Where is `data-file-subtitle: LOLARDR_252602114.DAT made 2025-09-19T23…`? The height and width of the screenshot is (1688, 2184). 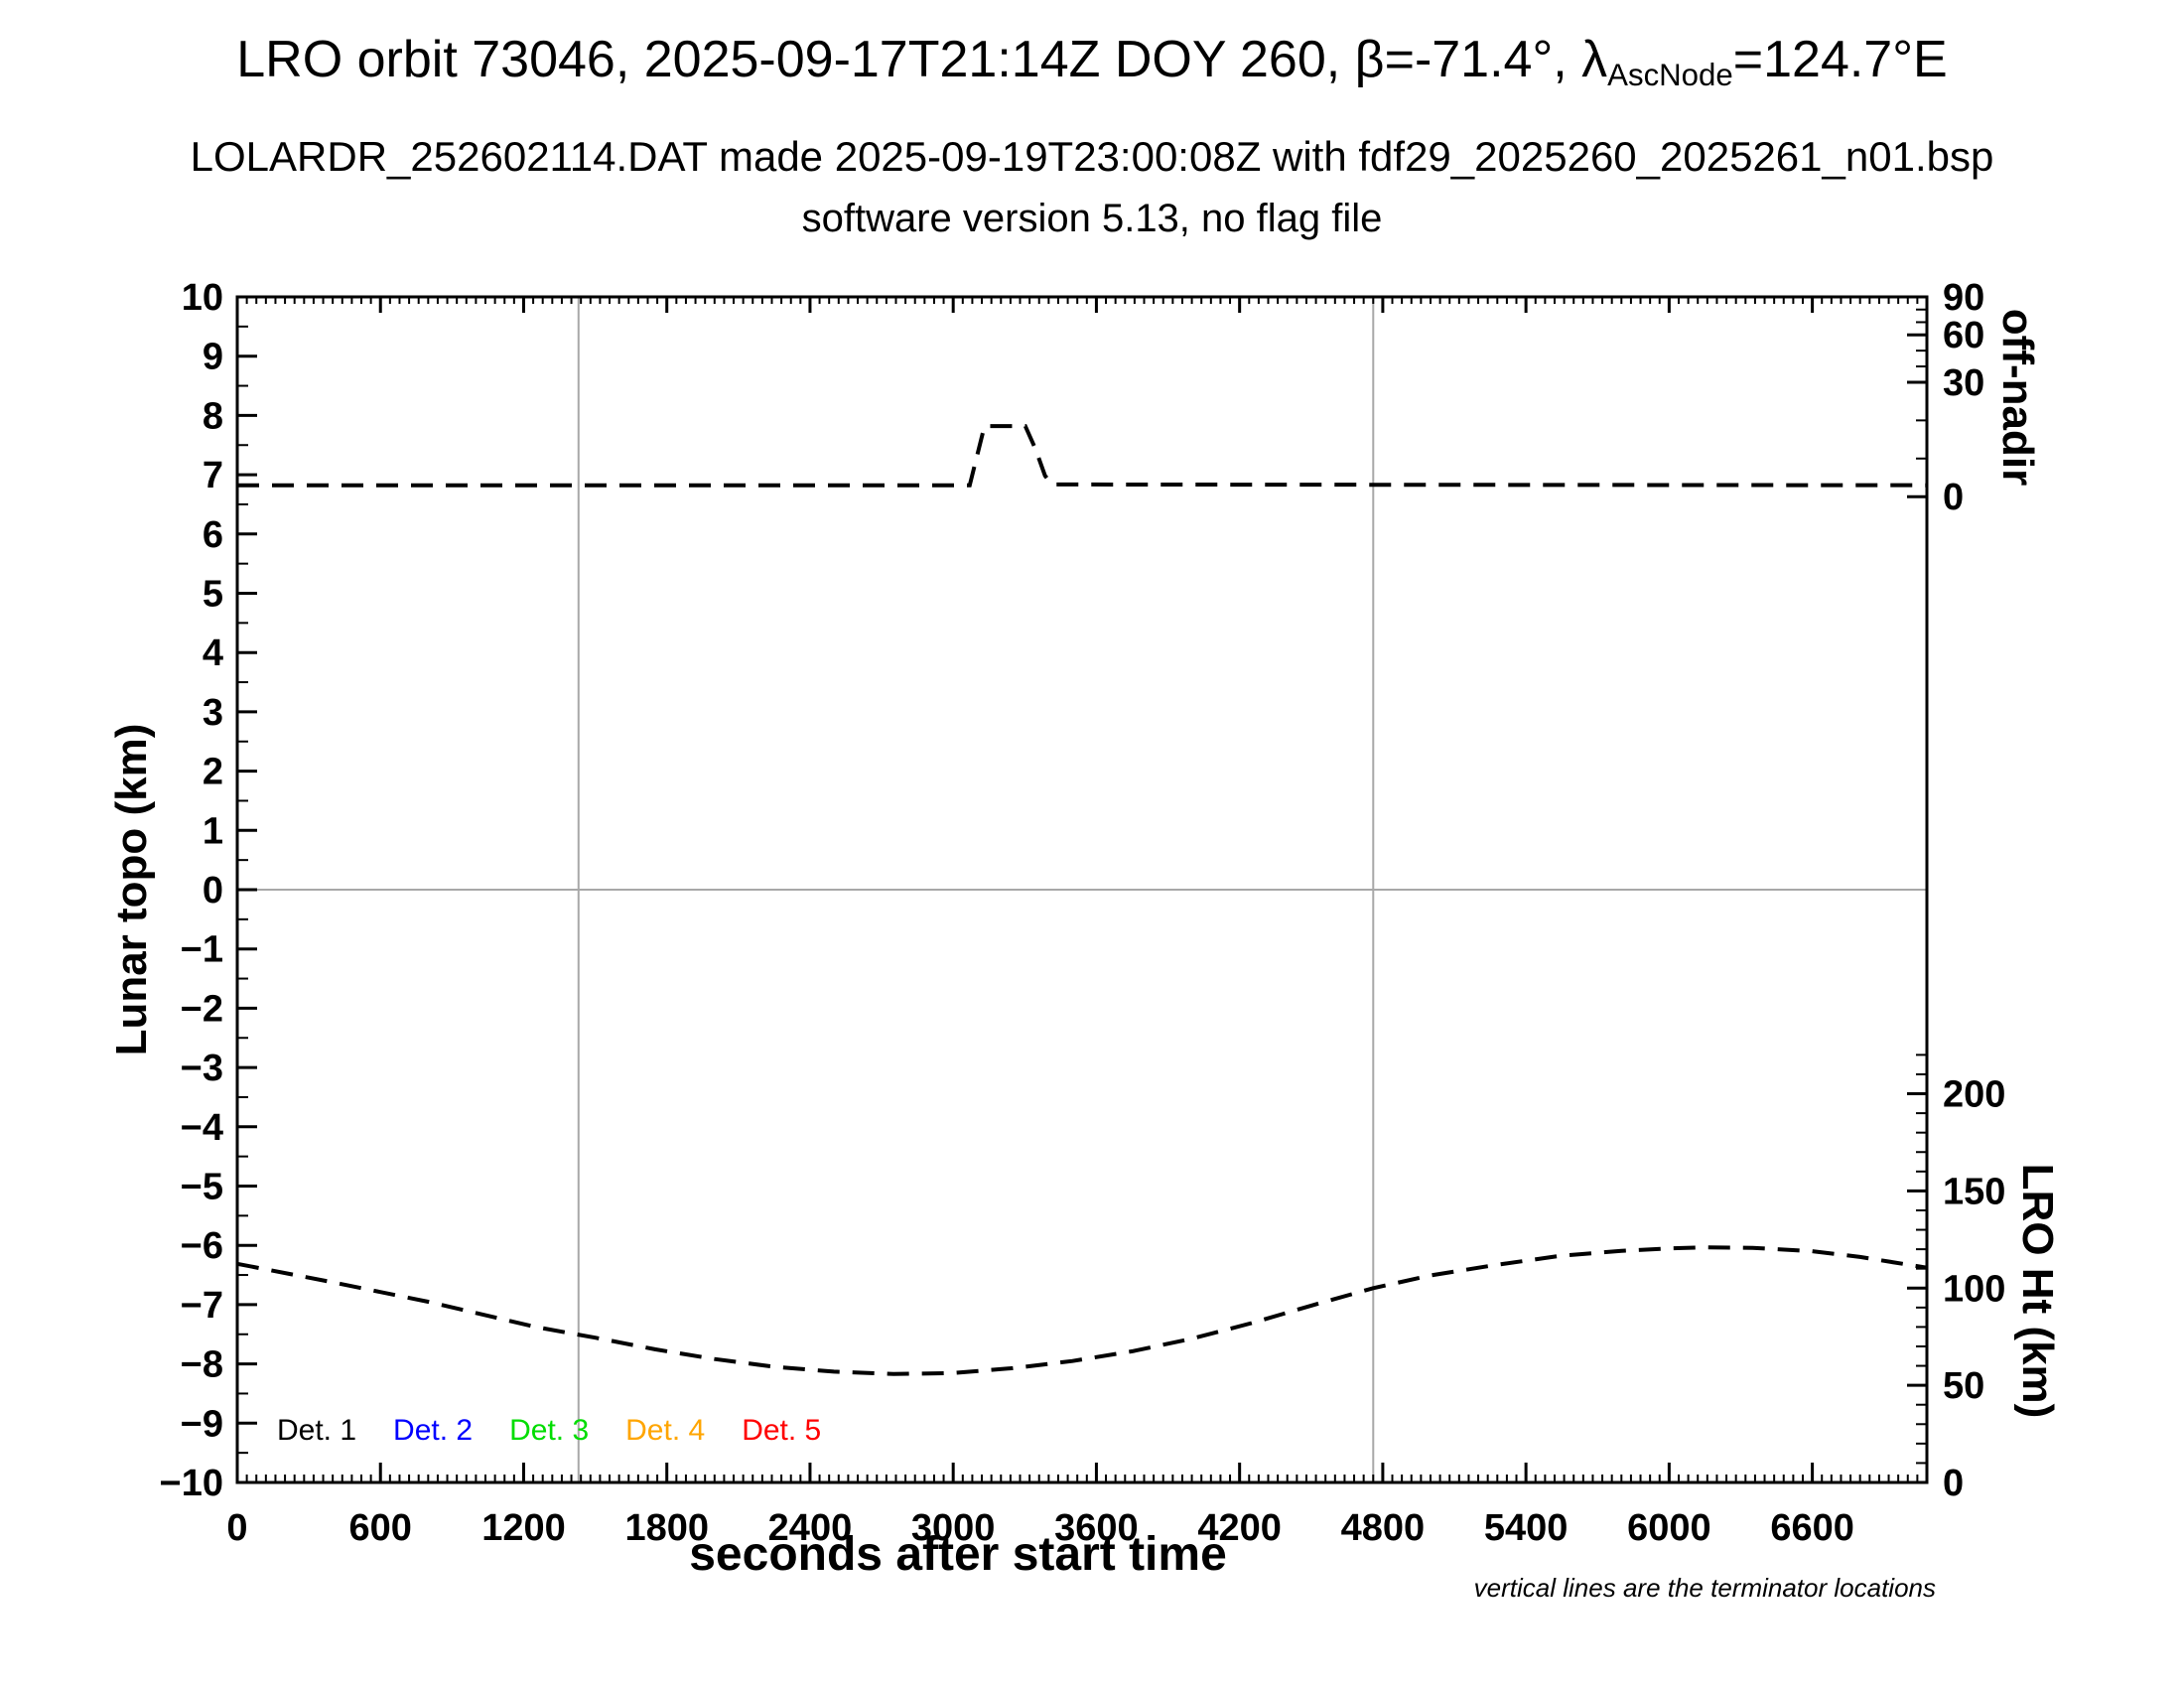 data-file-subtitle: LOLARDR_252602114.DAT made 2025-09-19T23… is located at coordinates (1092, 156).